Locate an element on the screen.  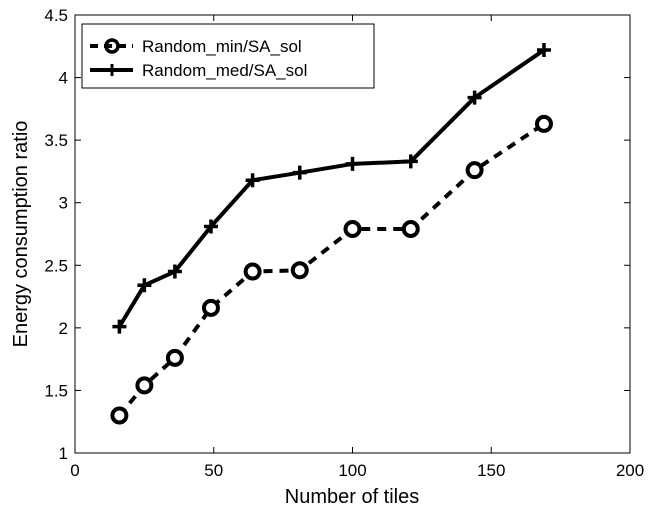
legend-box is located at coordinates (228, 56).